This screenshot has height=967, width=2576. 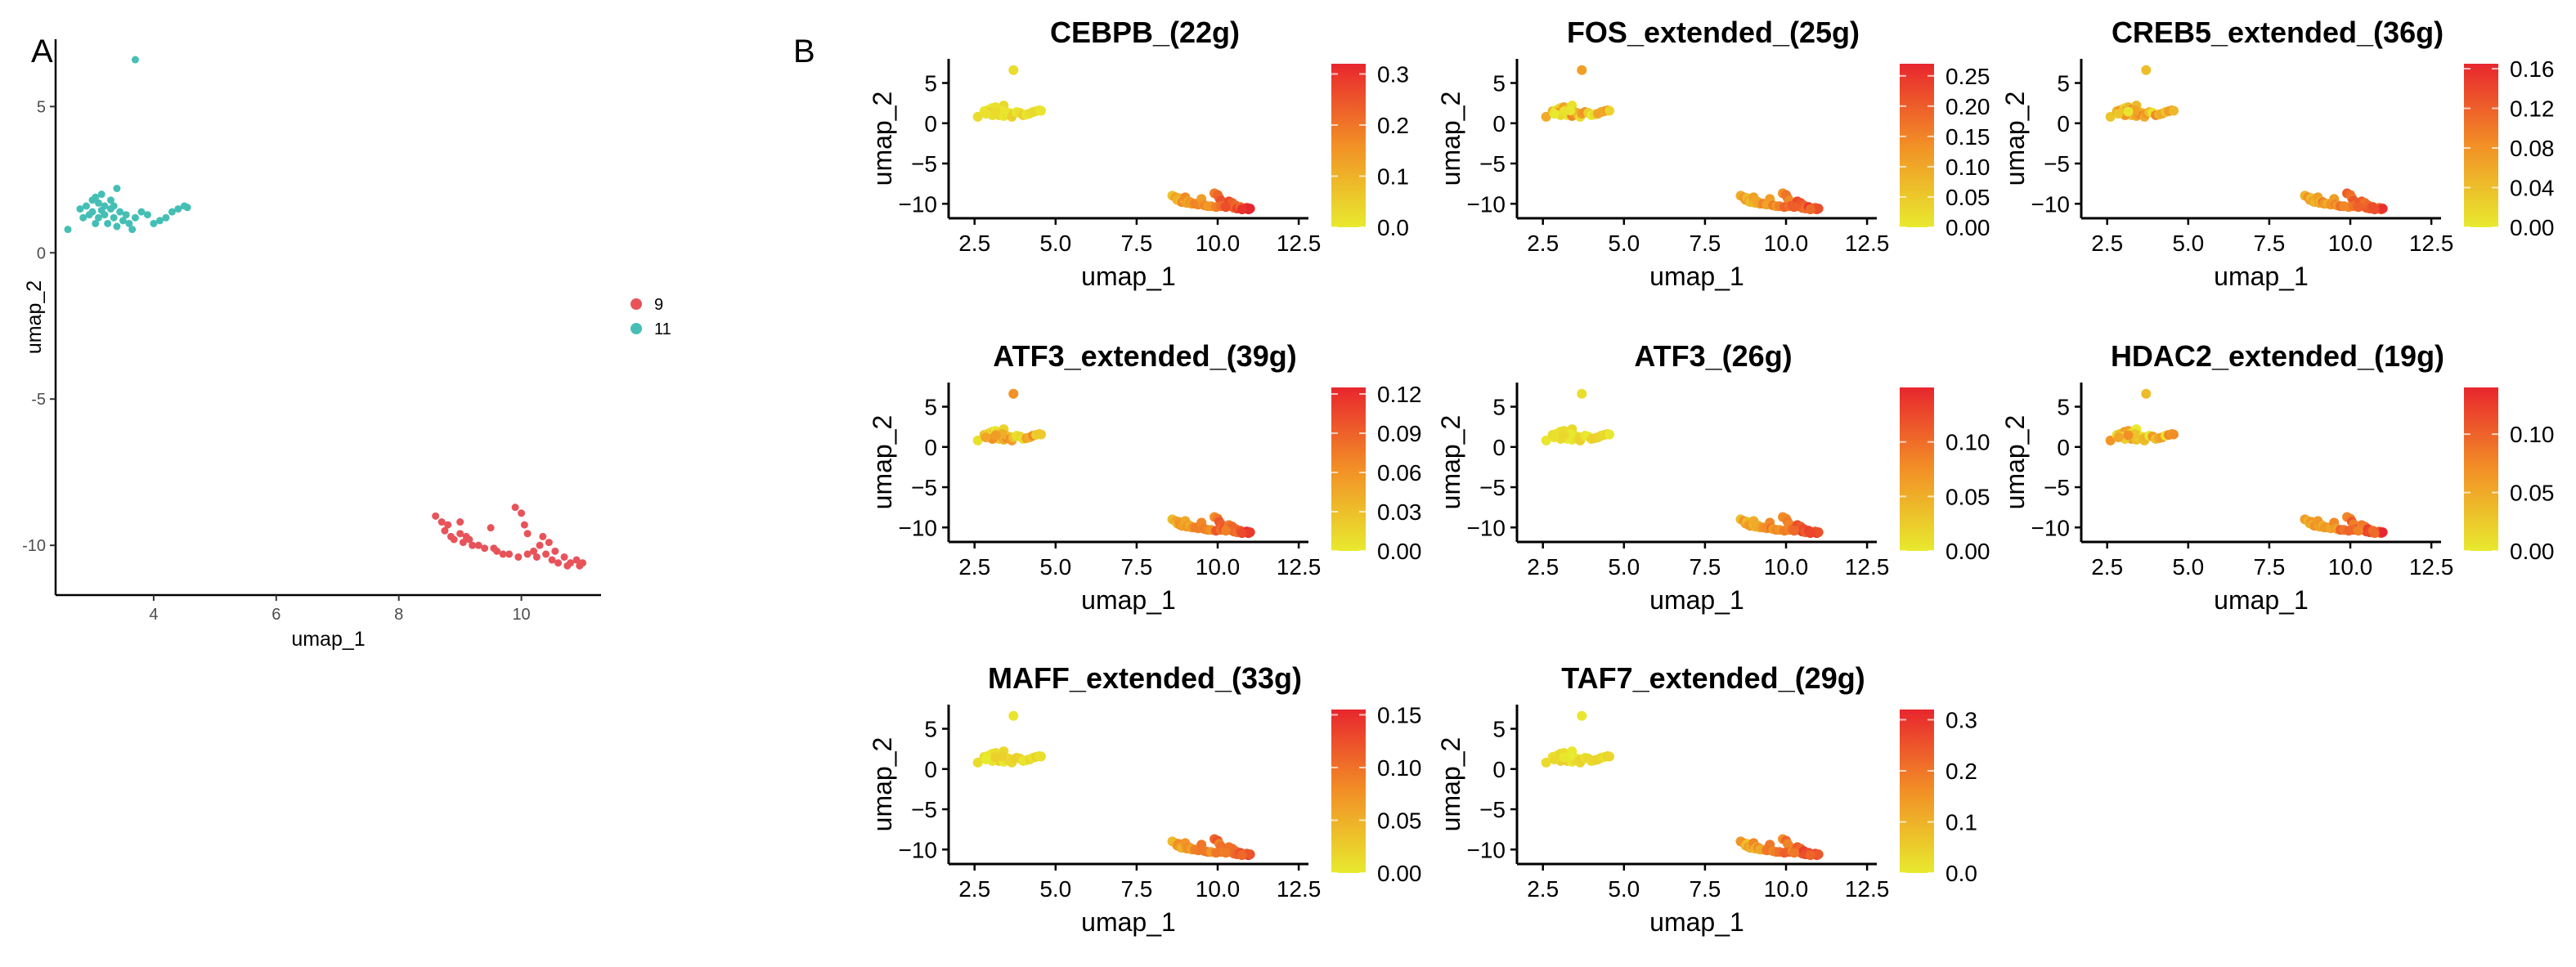 What do you see at coordinates (1145, 678) in the screenshot?
I see `subplot-title: MAFF_extended_(33g)` at bounding box center [1145, 678].